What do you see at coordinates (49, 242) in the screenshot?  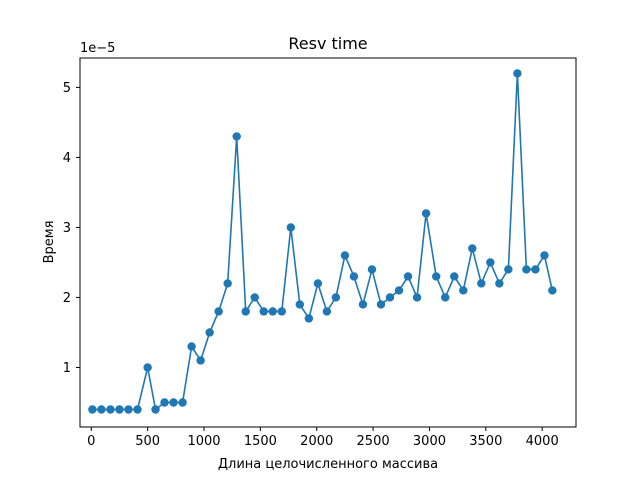 I see `y-axis-label: Время` at bounding box center [49, 242].